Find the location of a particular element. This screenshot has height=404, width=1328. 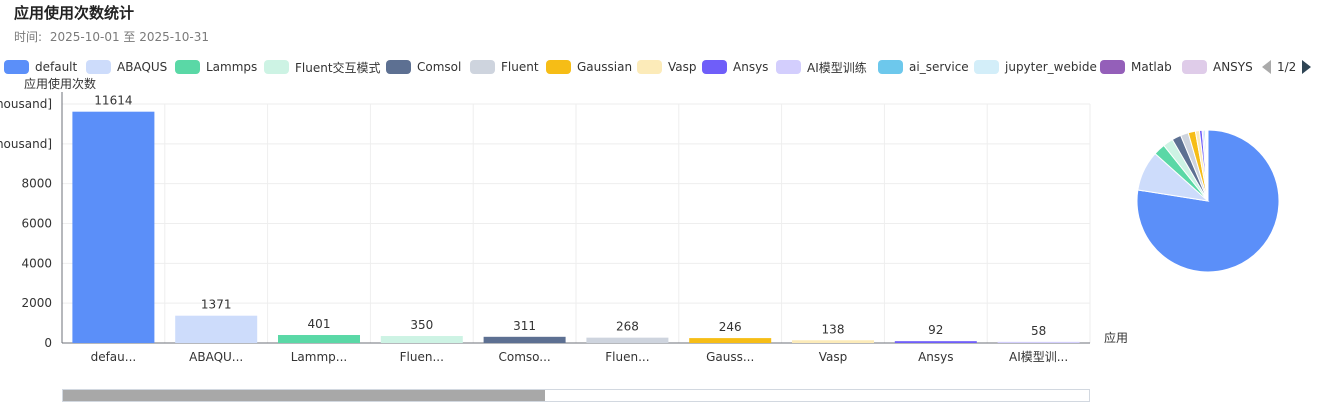

legend-label: Ansys is located at coordinates (751, 67).